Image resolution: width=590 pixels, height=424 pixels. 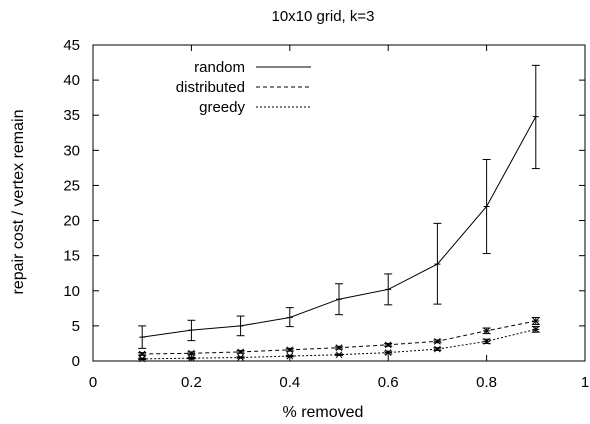 What do you see at coordinates (71, 115) in the screenshot?
I see `y-tick-label: 35` at bounding box center [71, 115].